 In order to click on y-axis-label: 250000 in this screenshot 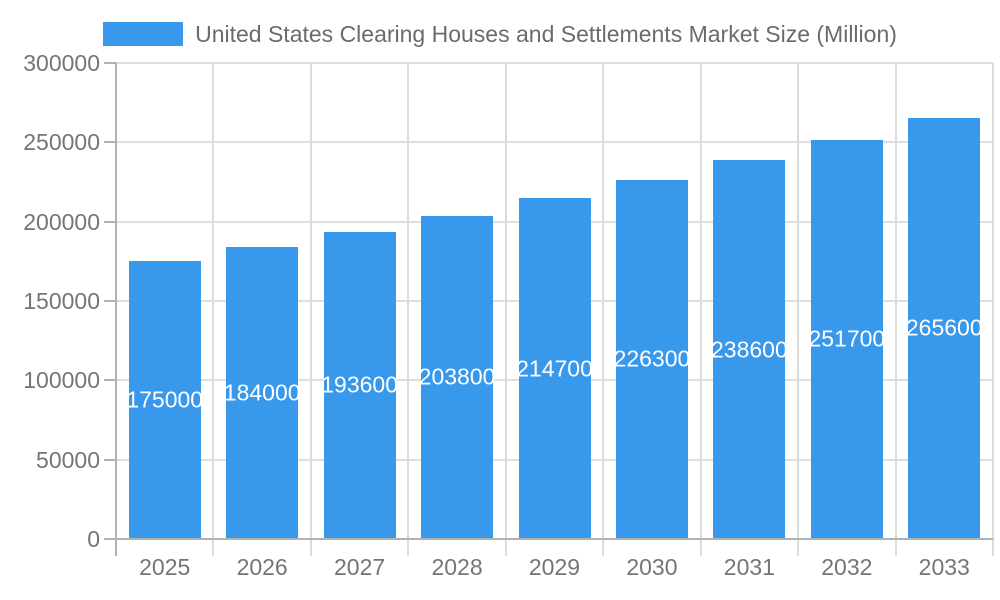, I will do `click(61, 142)`.